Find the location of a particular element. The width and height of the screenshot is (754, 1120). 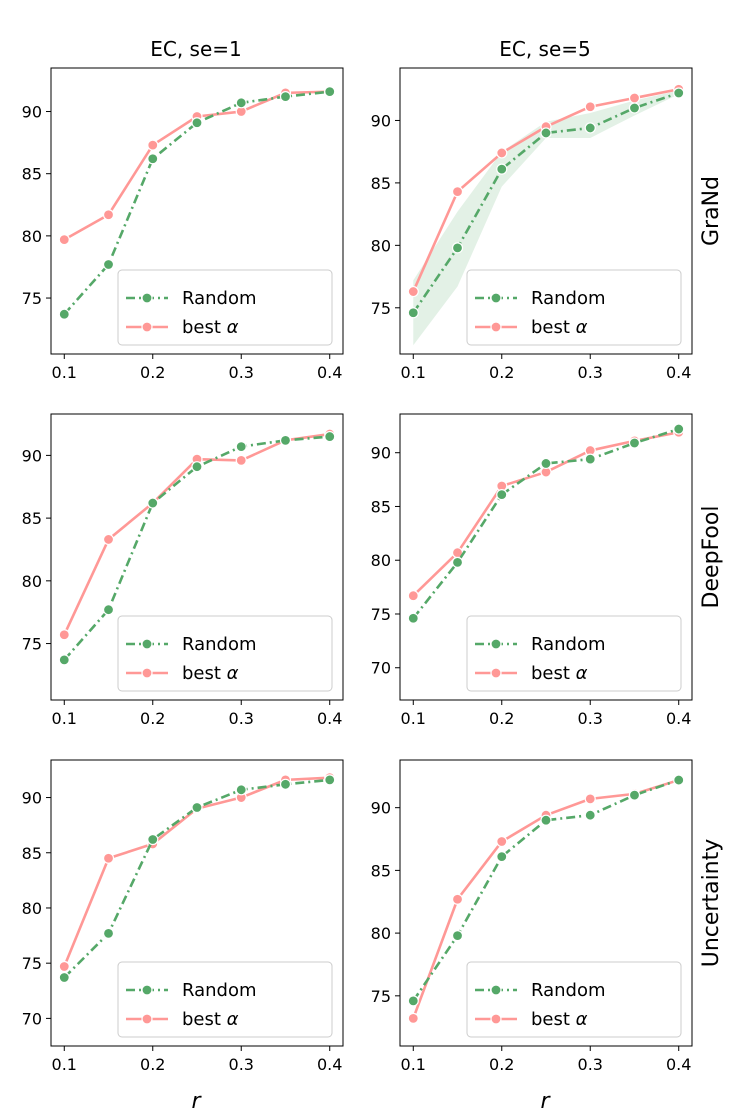

x-tick-label: 0.1 is located at coordinates (64, 1064).